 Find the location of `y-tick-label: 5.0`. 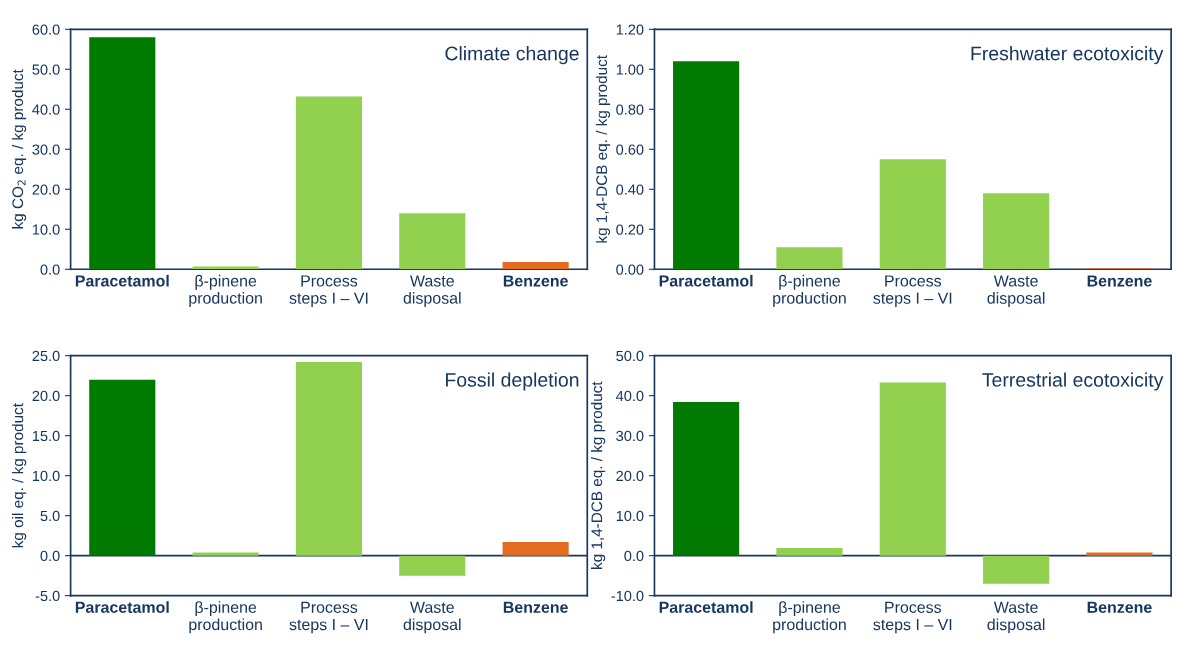

y-tick-label: 5.0 is located at coordinates (50, 516).